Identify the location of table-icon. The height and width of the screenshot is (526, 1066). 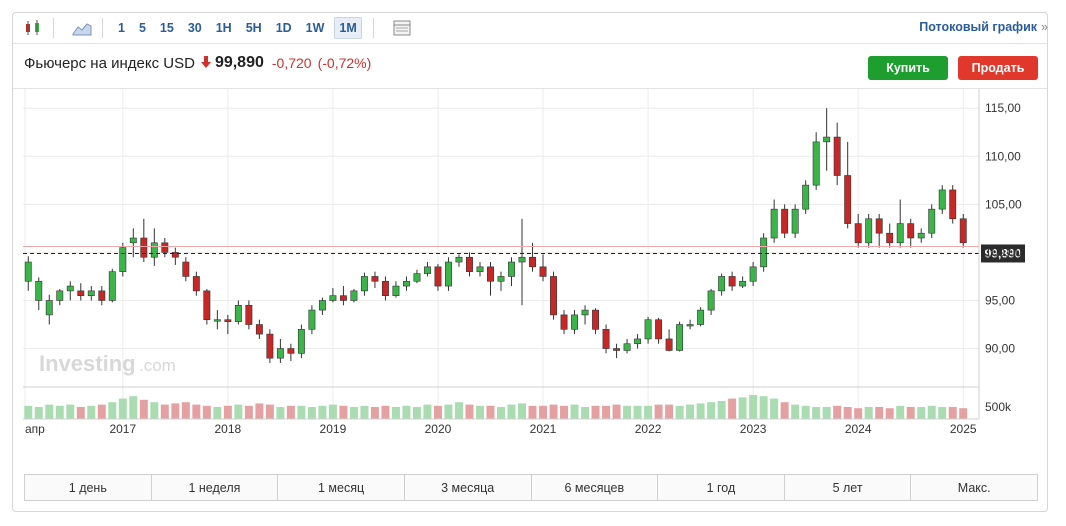
(402, 28).